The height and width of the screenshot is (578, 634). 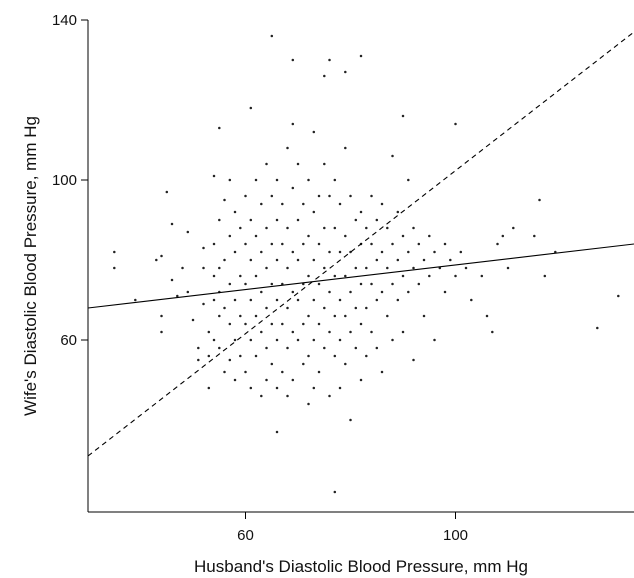 I want to click on y-axis-title: Wife's Diastolic Blood Pressure, mm Hg, so click(x=30, y=266).